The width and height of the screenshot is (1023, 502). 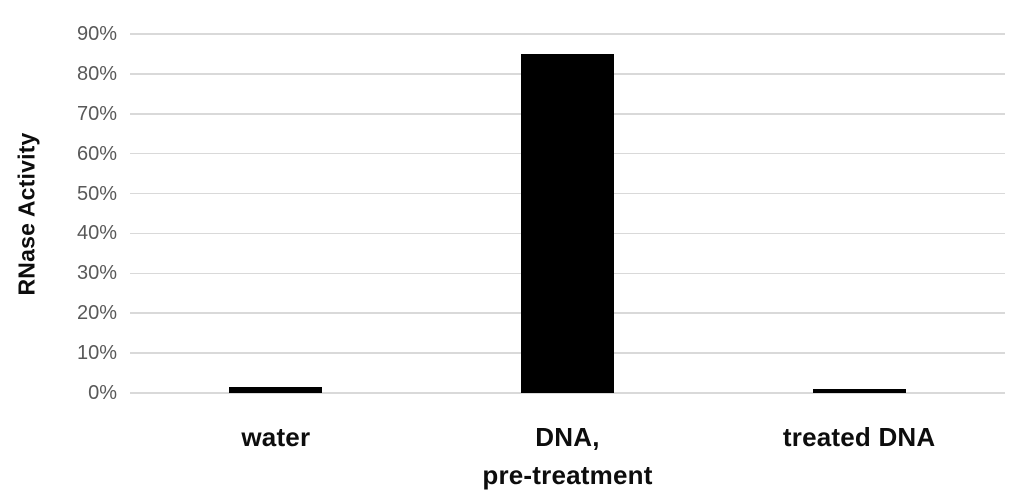 I want to click on y-tick-label: 0%, so click(x=102, y=393).